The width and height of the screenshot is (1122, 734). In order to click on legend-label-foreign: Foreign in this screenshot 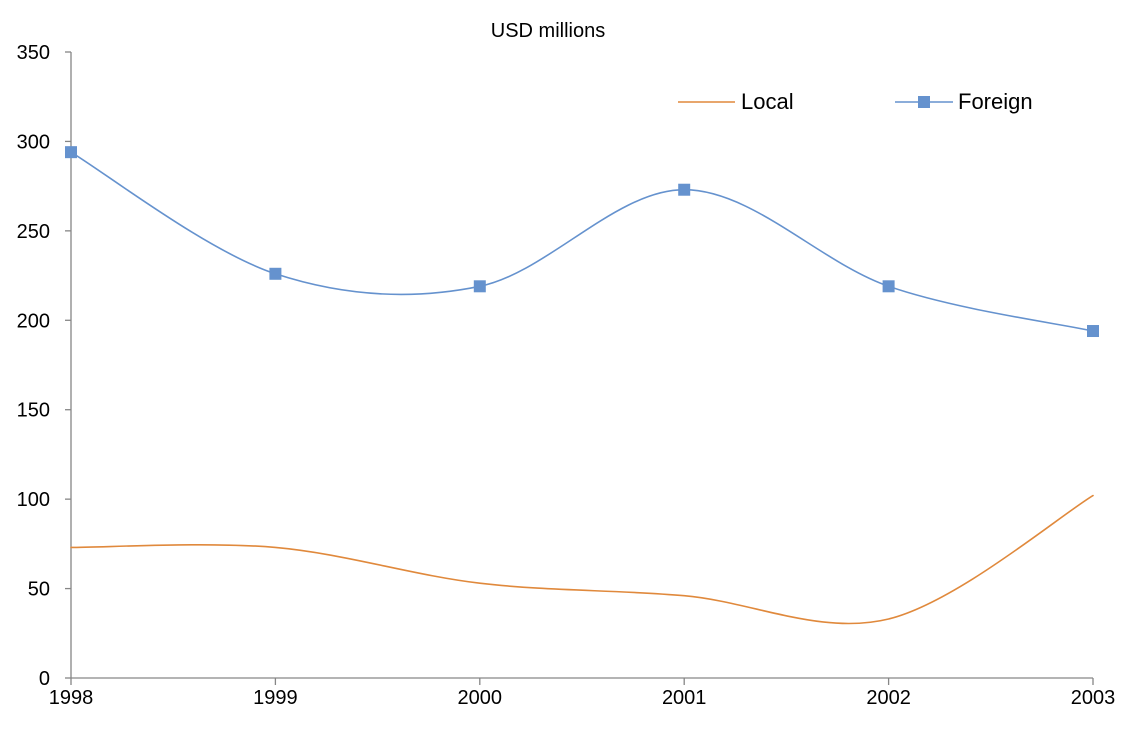, I will do `click(995, 101)`.